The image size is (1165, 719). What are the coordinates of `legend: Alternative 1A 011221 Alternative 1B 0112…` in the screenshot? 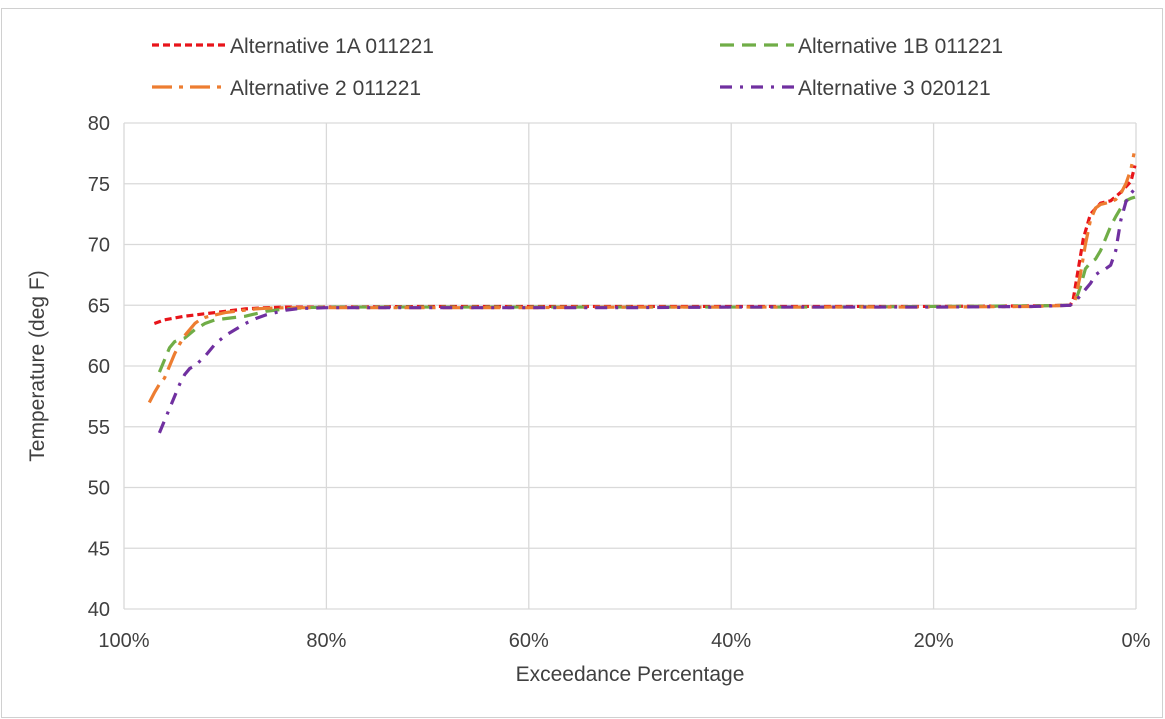 It's located at (577, 67).